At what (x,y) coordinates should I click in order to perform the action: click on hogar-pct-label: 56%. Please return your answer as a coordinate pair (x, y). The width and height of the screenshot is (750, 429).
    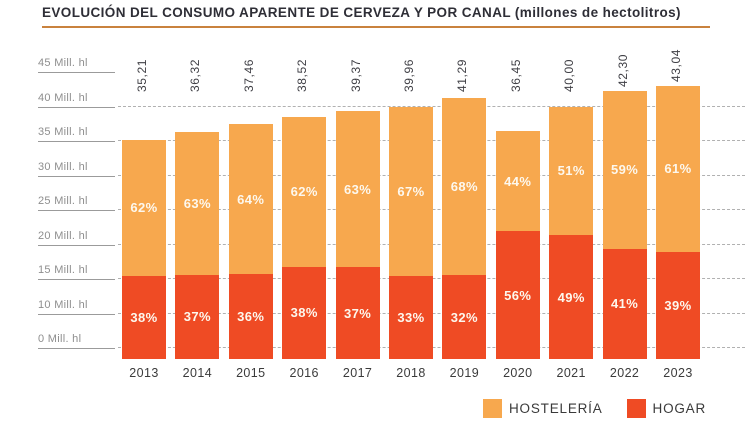
    Looking at the image, I should click on (518, 295).